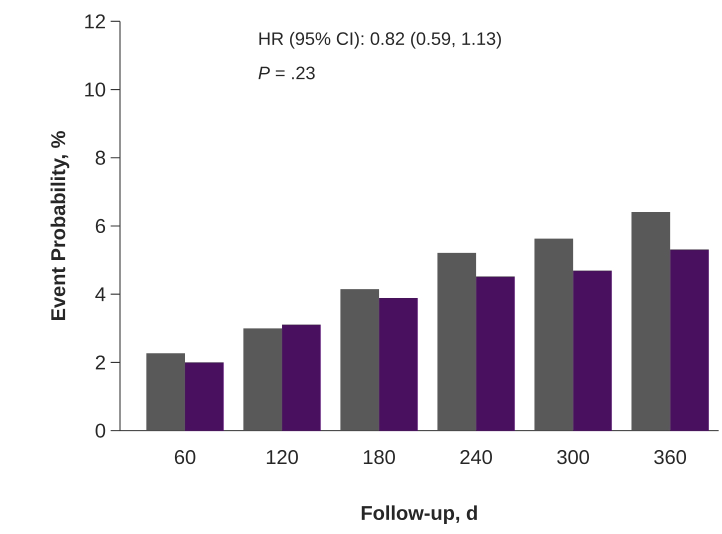 This screenshot has height=534, width=722. What do you see at coordinates (476, 457) in the screenshot?
I see `x-tick-label: 240` at bounding box center [476, 457].